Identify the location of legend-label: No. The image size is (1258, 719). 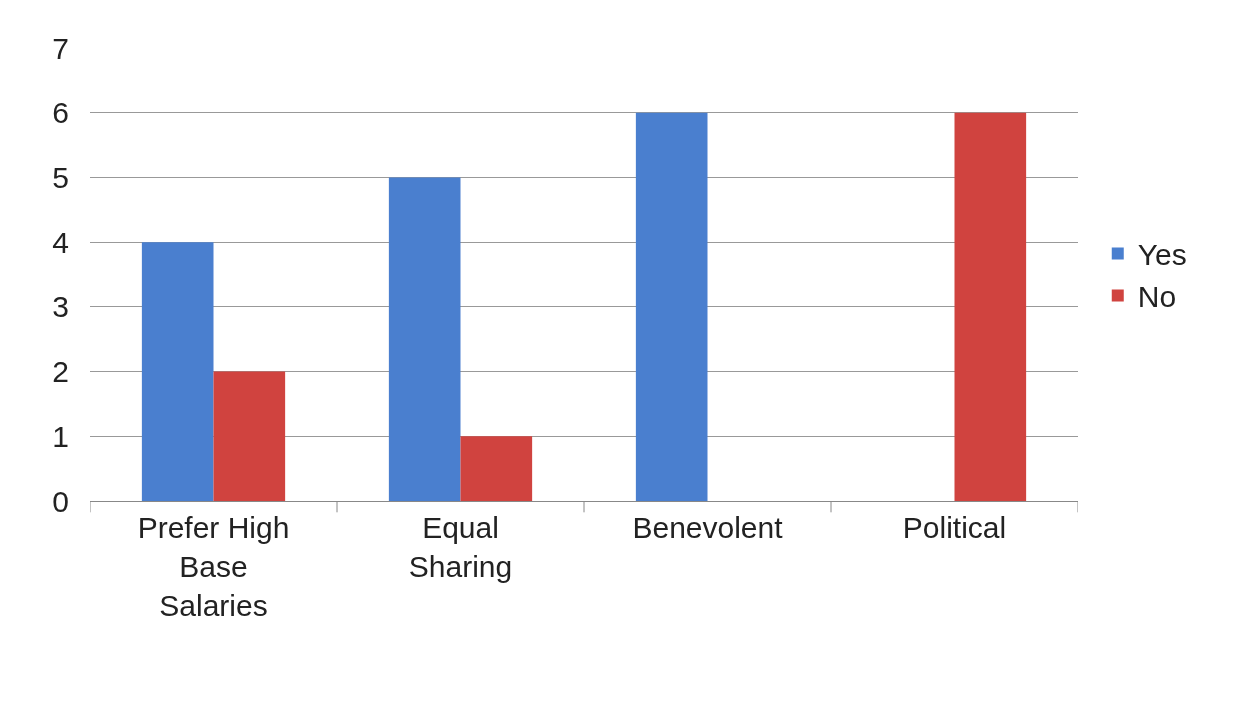
(1157, 297).